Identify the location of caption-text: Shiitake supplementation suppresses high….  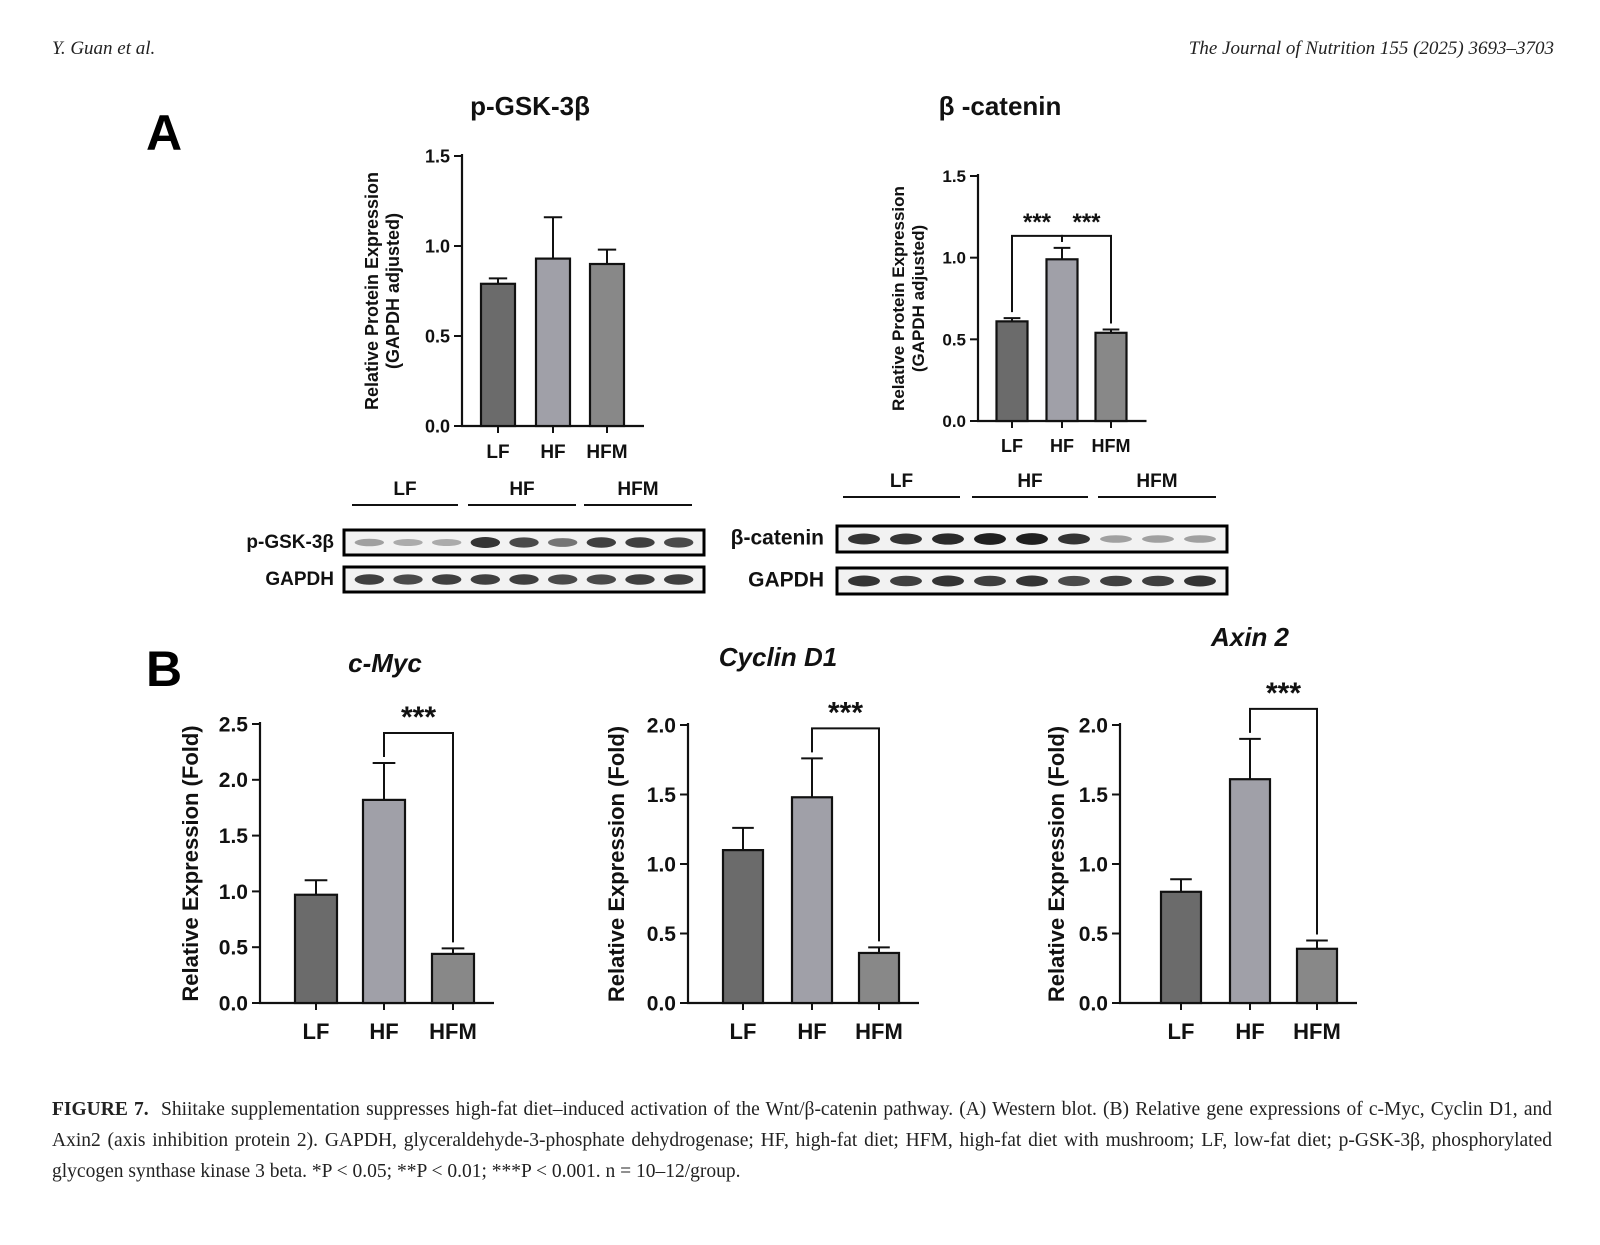
(802, 1140).